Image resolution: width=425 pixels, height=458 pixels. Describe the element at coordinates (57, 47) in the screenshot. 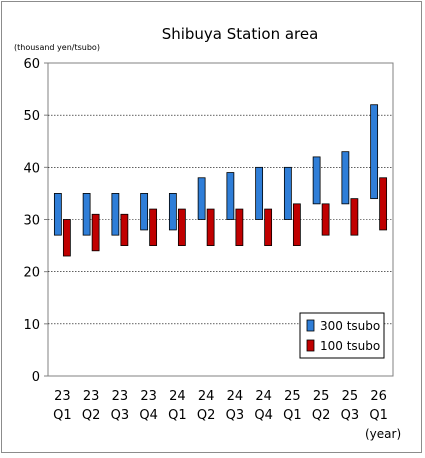

I see `y-axis-label: (thousand yen/tsubo)` at that location.